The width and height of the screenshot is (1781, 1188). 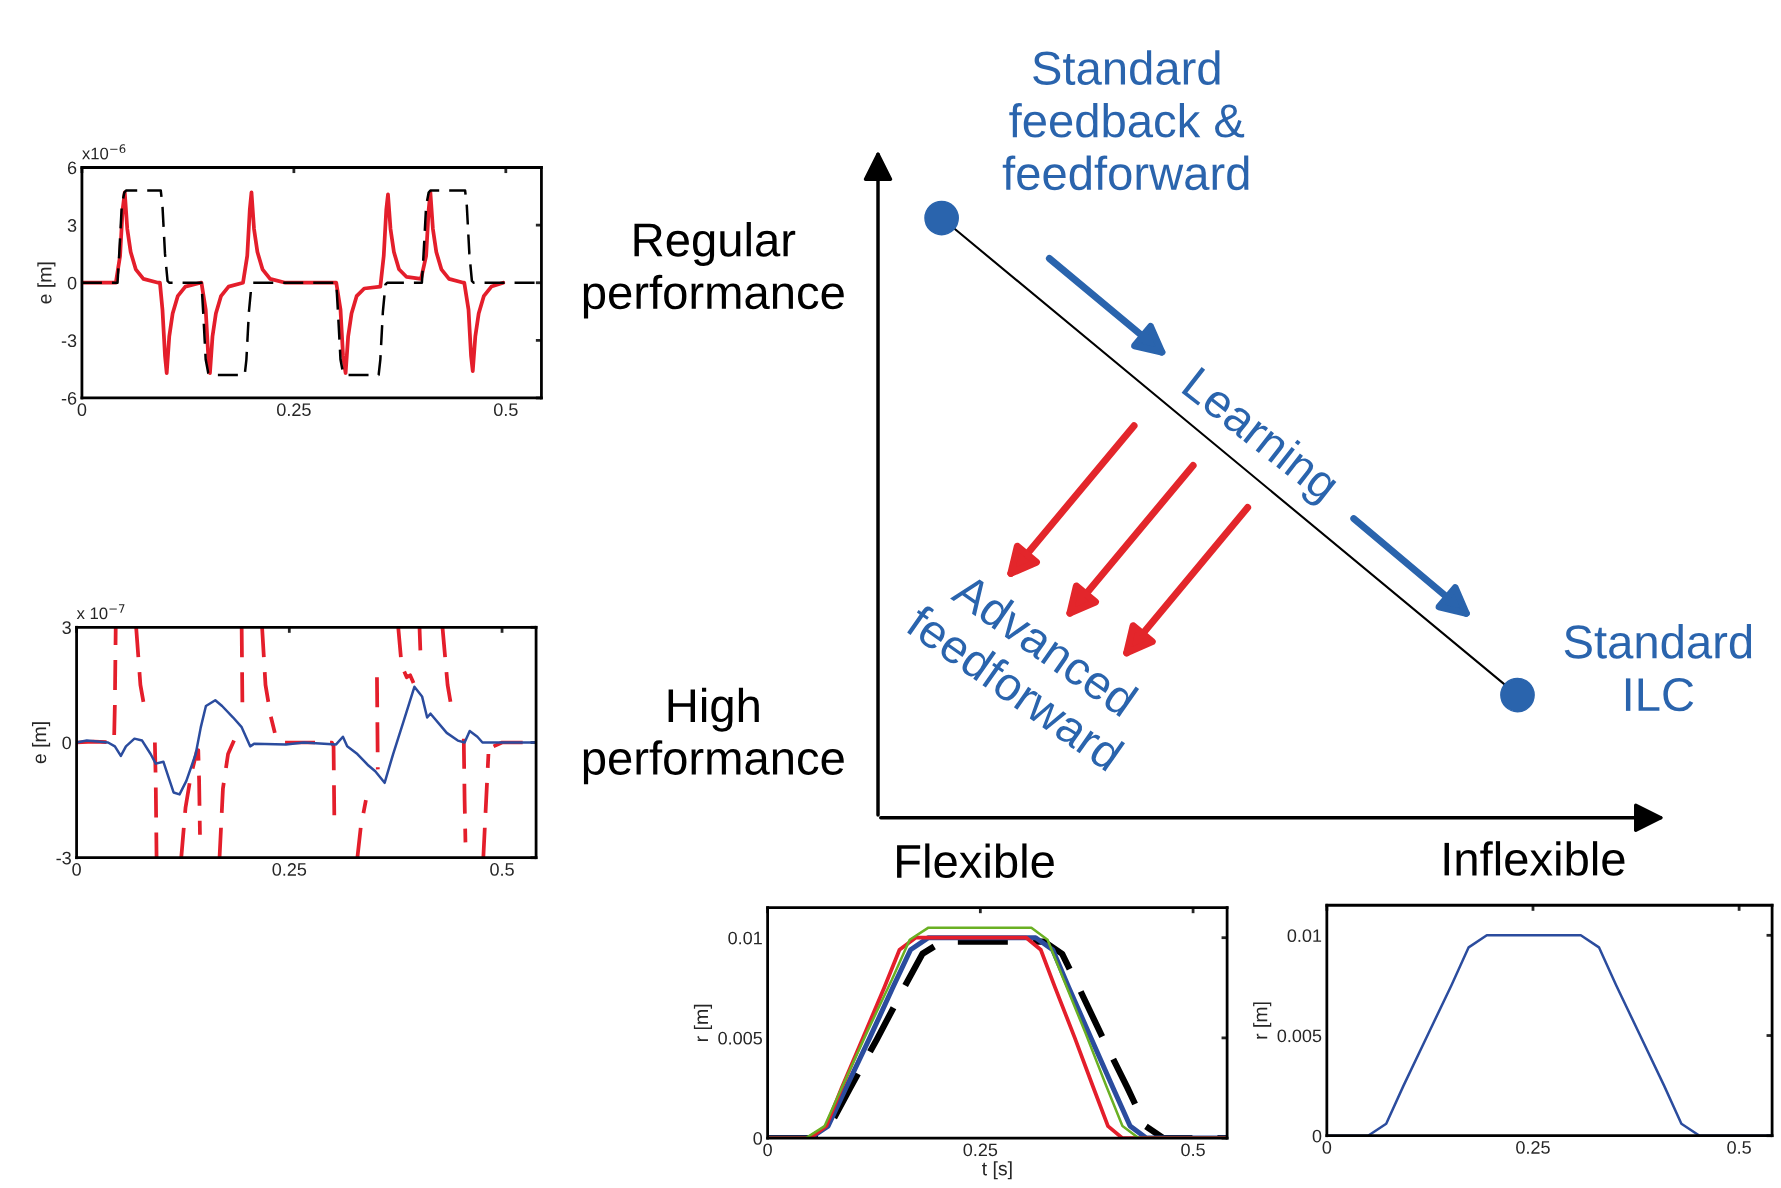 What do you see at coordinates (996, 1170) in the screenshot?
I see `x-axis-title: t [s]` at bounding box center [996, 1170].